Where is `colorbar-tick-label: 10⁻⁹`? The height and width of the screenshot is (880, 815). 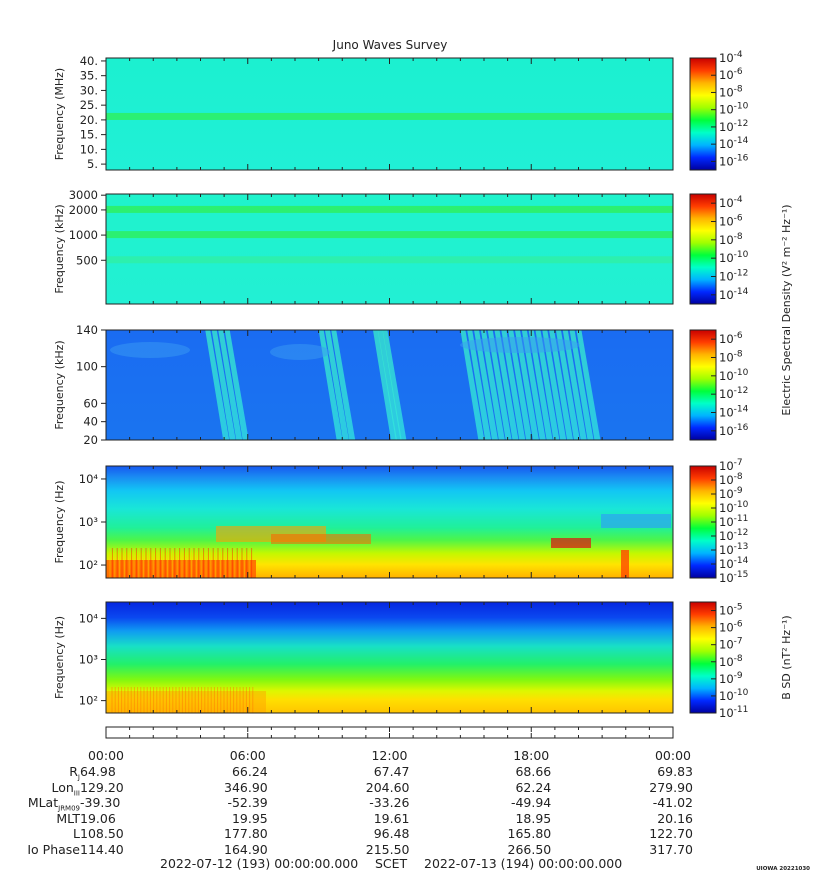
colorbar-tick-label: 10⁻⁹ is located at coordinates (731, 493).